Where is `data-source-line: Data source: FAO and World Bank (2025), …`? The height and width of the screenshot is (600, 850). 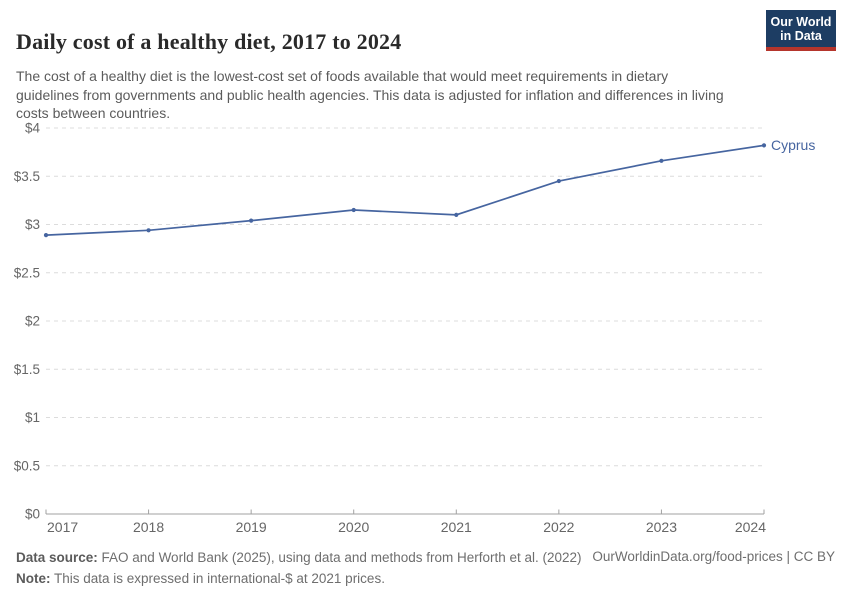 data-source-line: Data source: FAO and World Bank (2025), … is located at coordinates (299, 557).